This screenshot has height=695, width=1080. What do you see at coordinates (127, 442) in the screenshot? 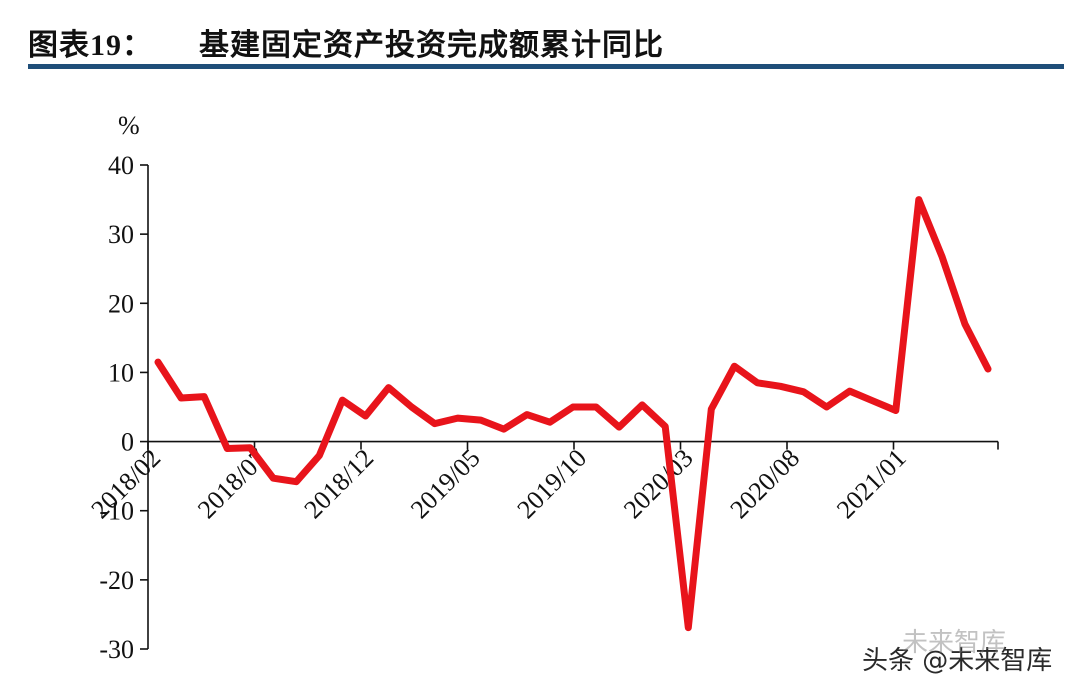
I see `y-tick-label: 0` at bounding box center [127, 442].